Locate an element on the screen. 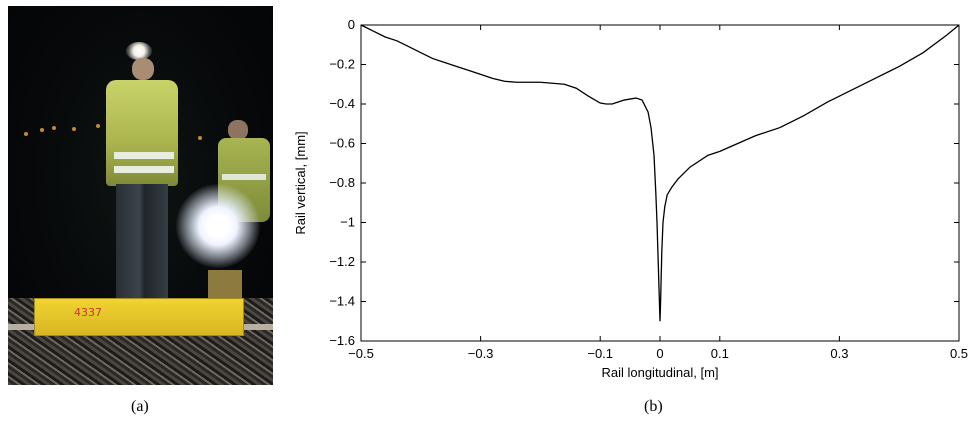  y-tick-label: −1.2 is located at coordinates (342, 261).